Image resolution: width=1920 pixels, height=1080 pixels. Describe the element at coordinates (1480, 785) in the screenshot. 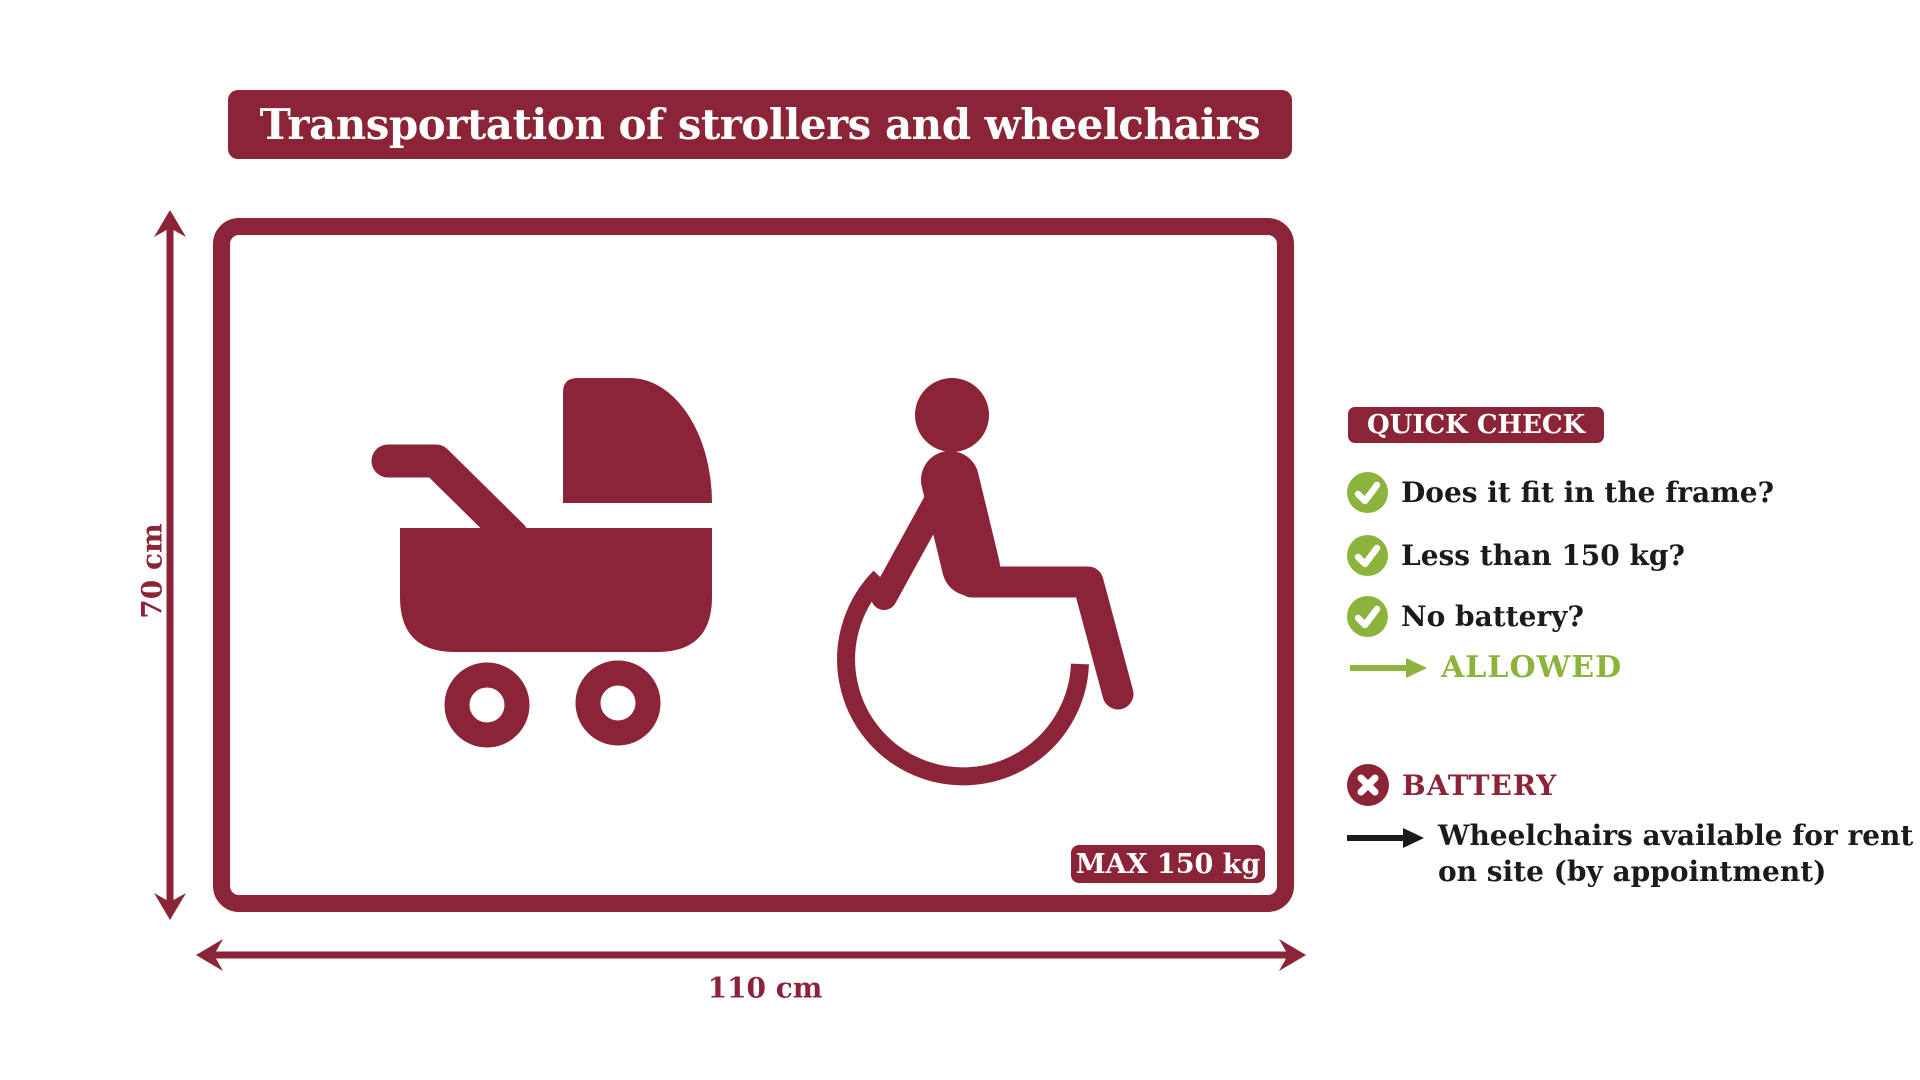

I see `battery-label: BATTERY` at that location.